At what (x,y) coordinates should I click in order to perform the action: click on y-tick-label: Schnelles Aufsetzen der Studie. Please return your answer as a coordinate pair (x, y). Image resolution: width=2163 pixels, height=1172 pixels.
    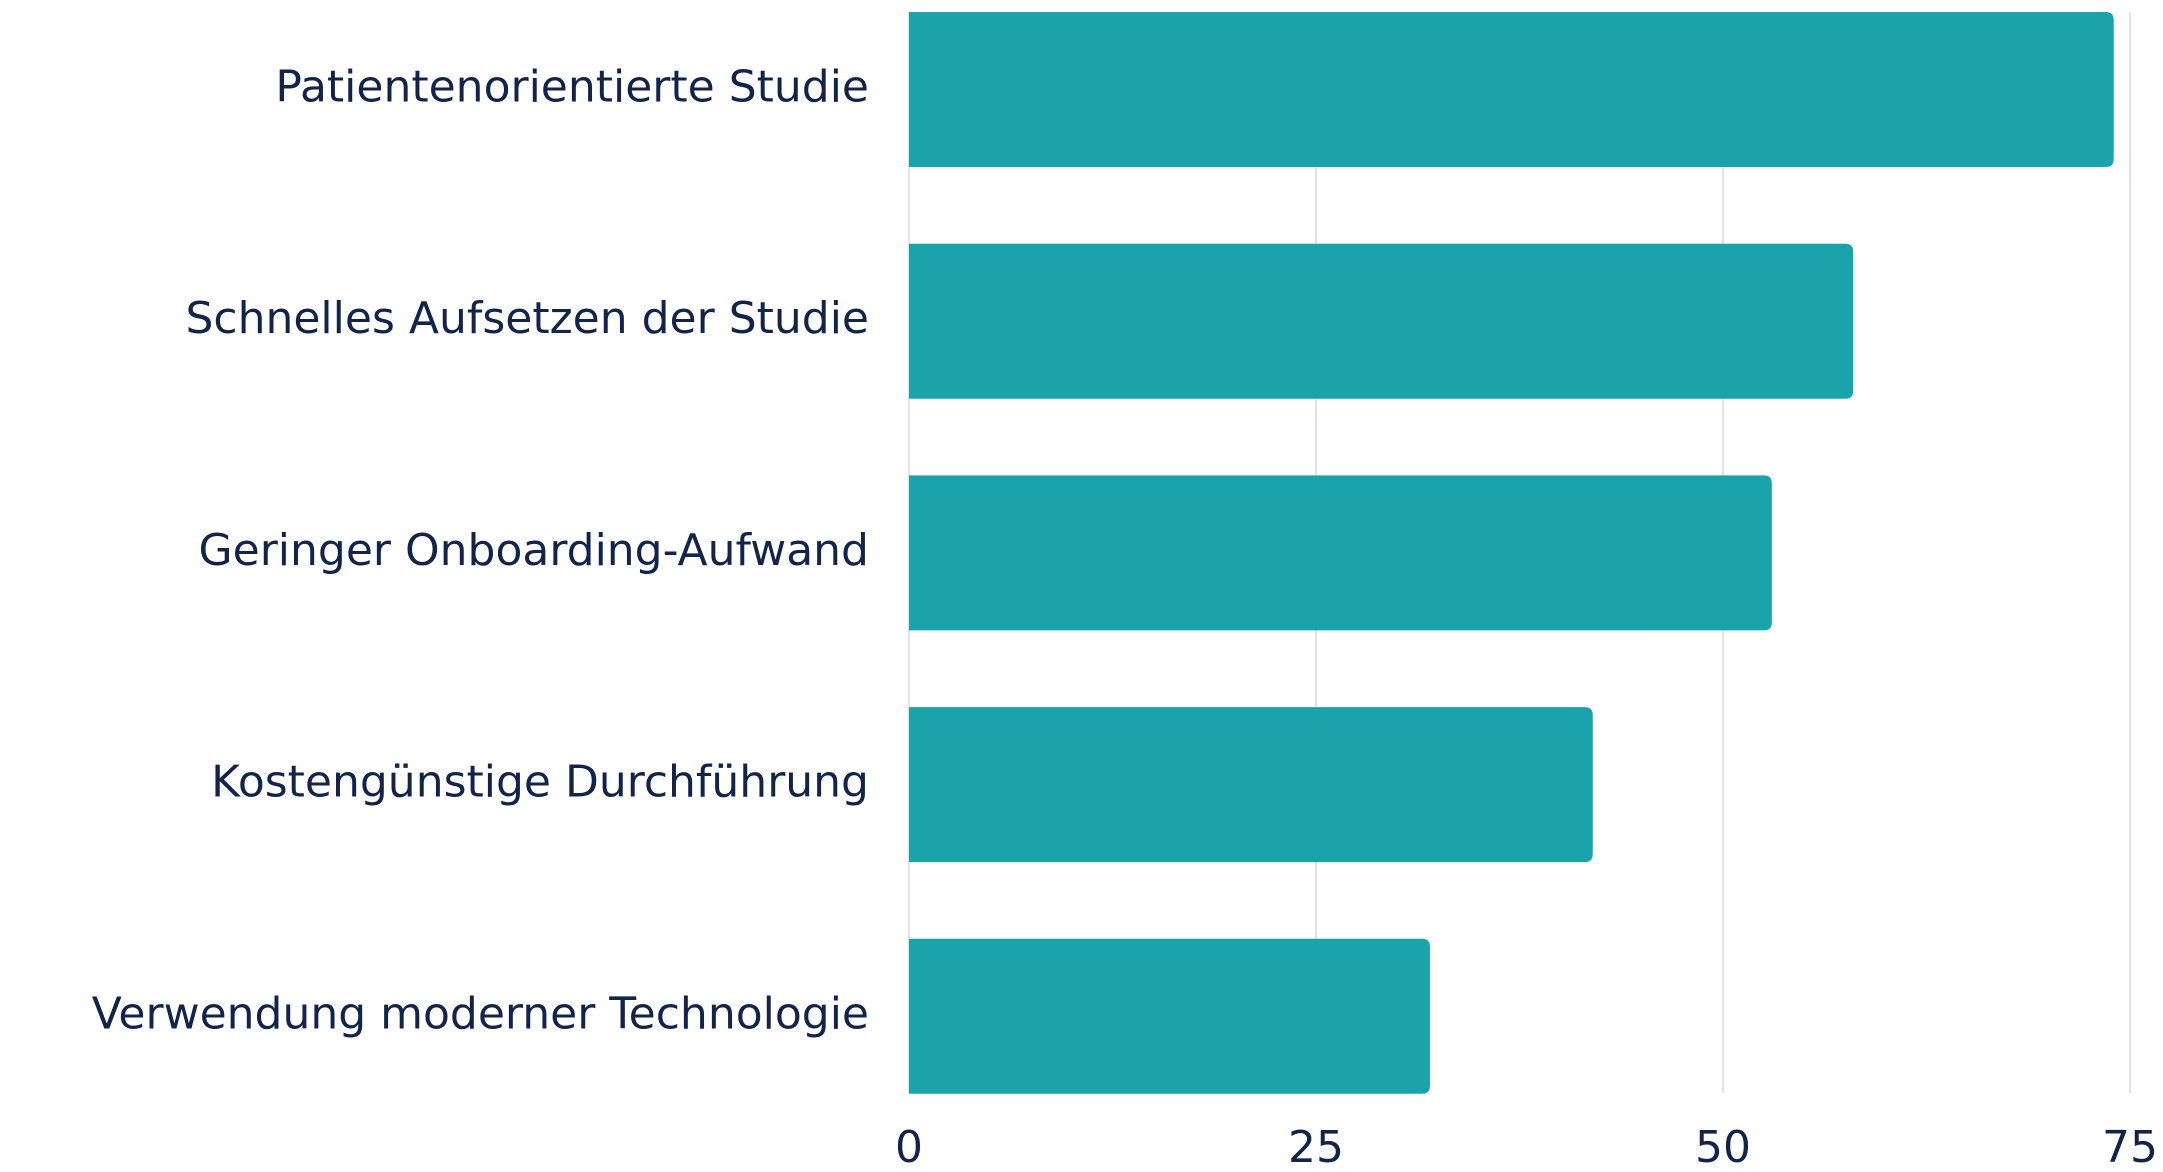
    Looking at the image, I should click on (527, 318).